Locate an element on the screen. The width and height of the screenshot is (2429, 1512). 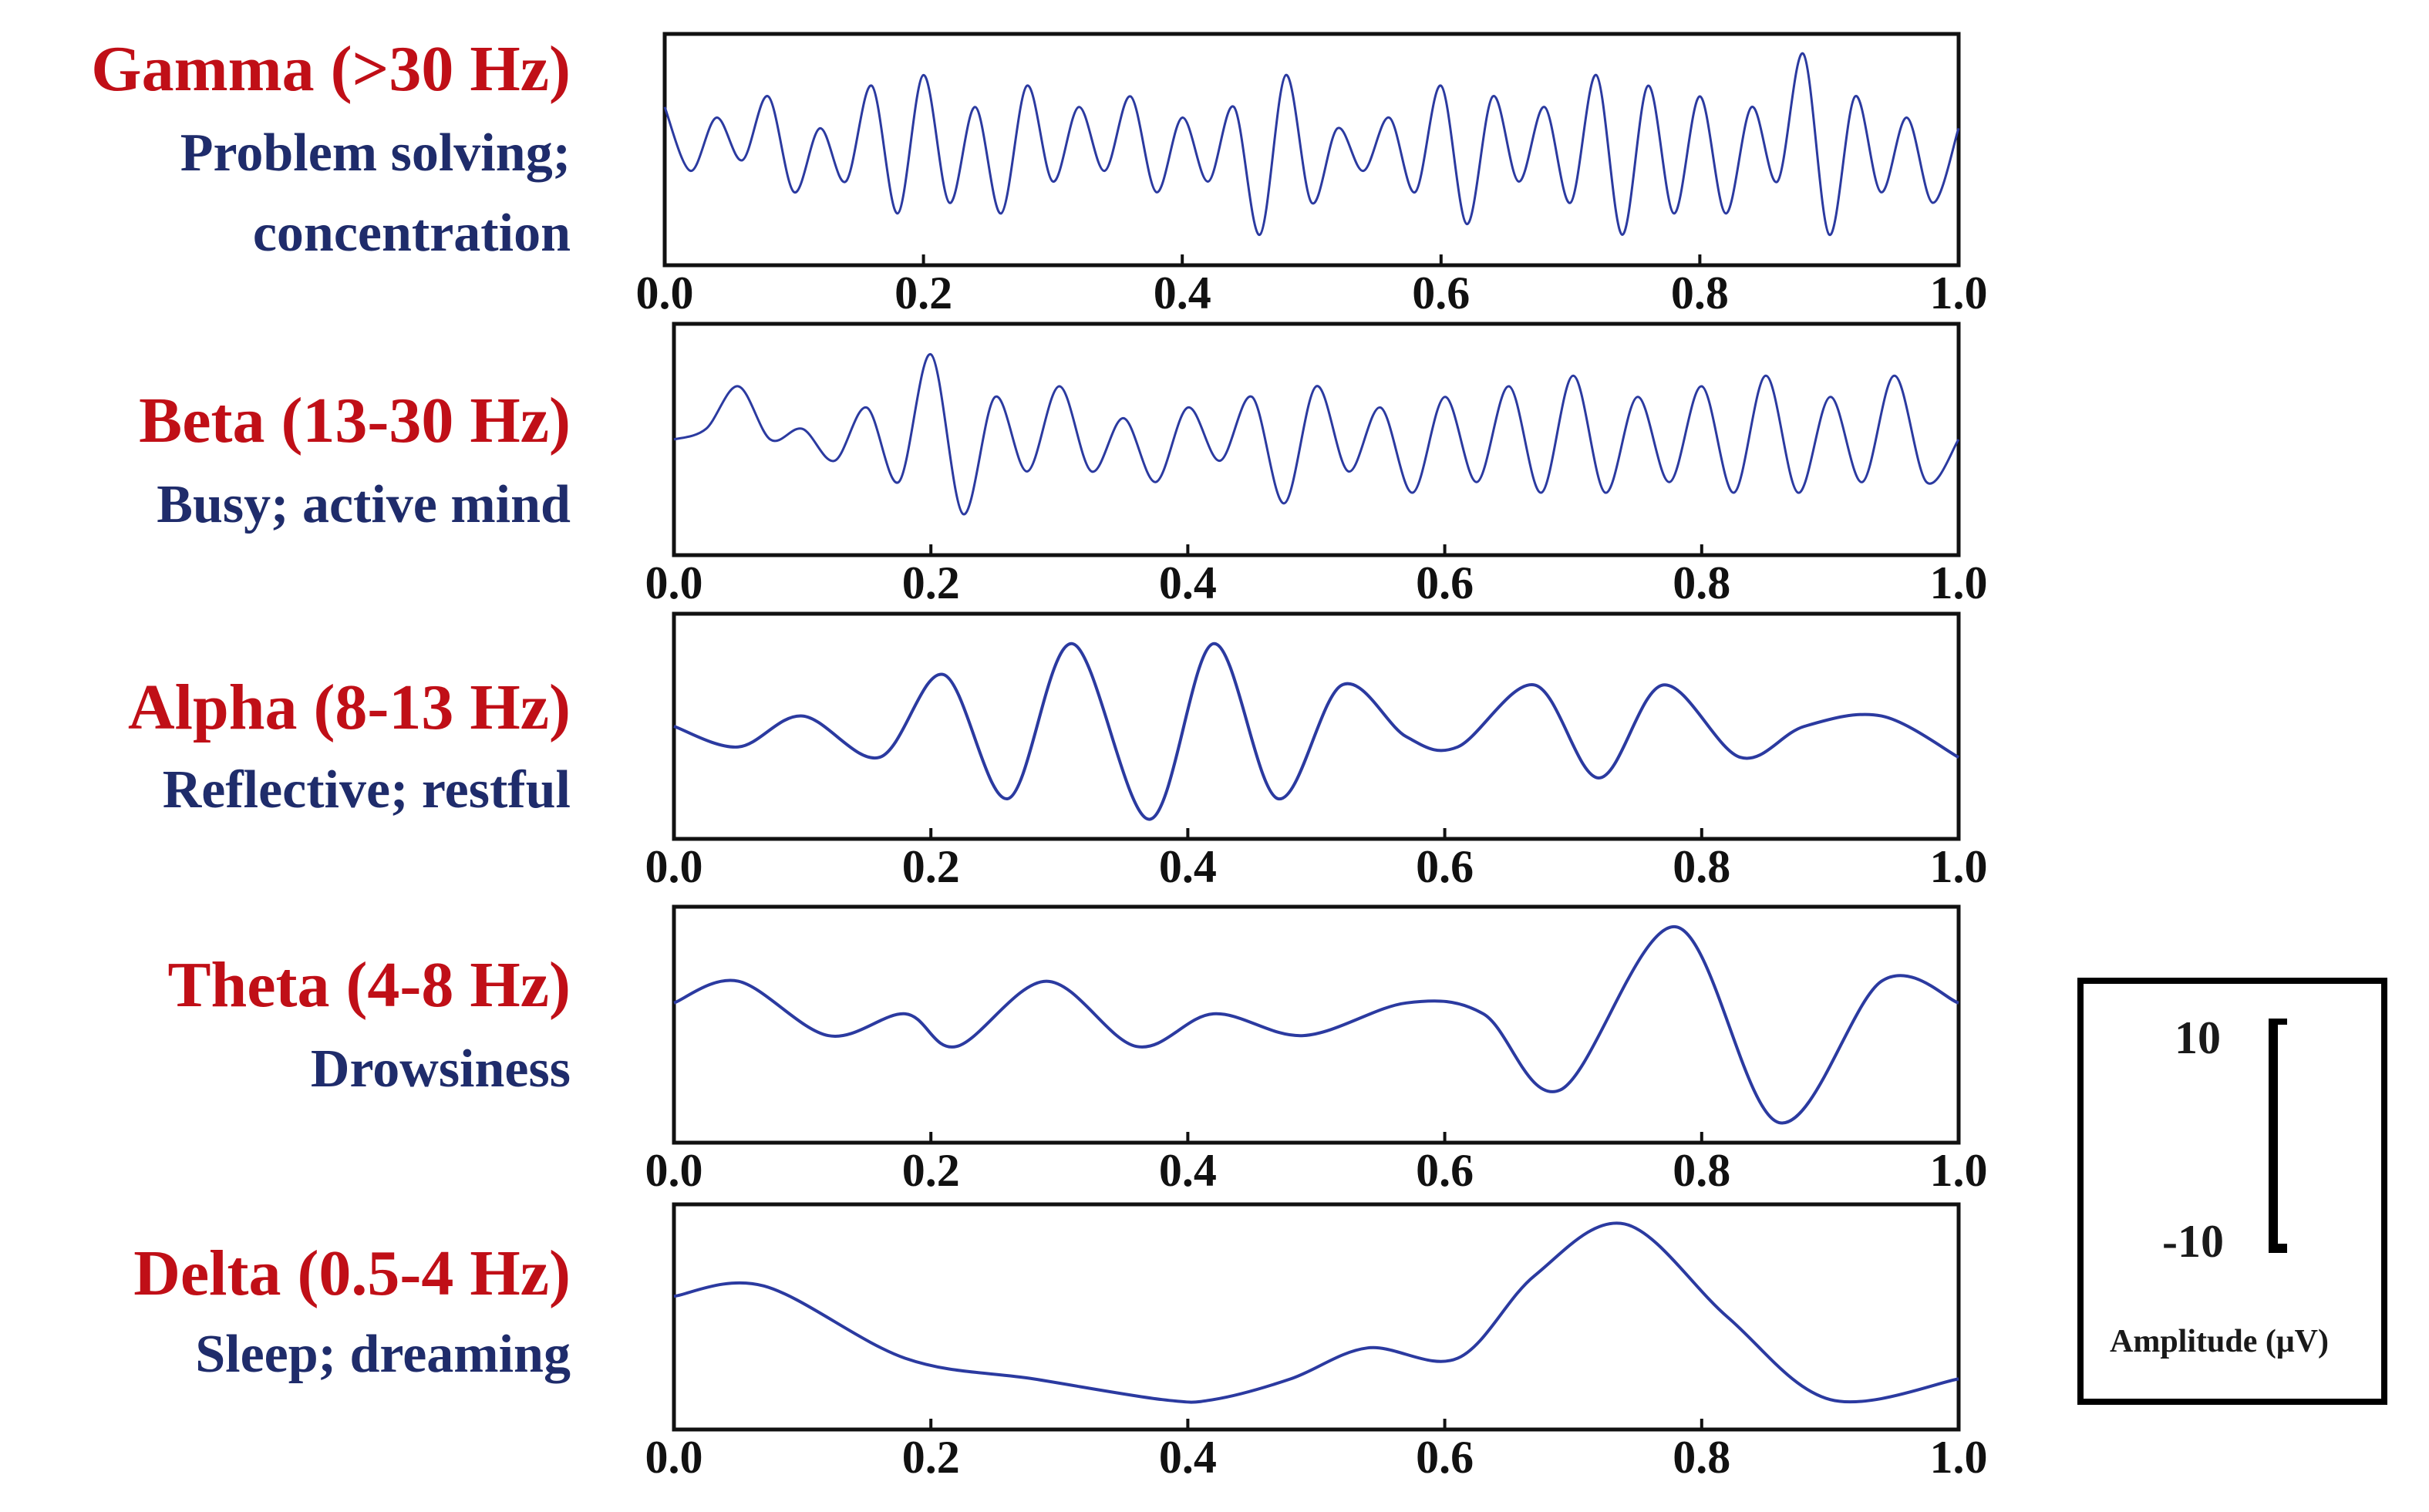
scale-caption: Amplitude (μV) is located at coordinates (2219, 1341).